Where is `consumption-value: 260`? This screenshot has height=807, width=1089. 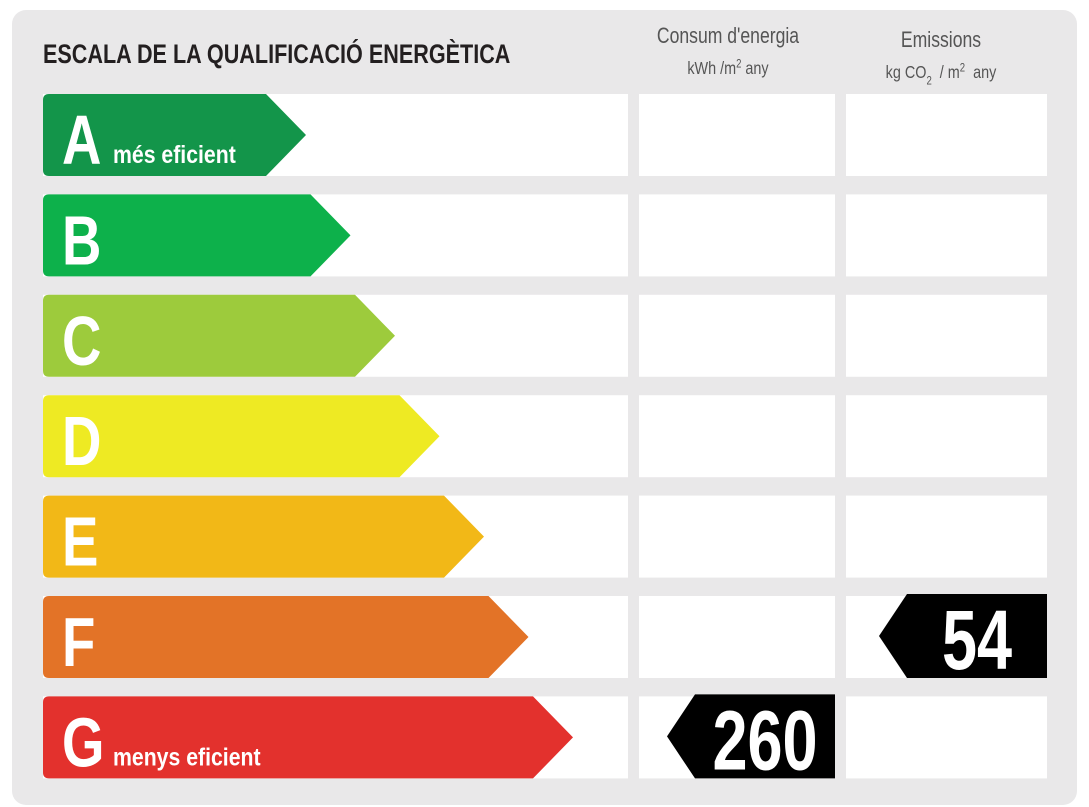 consumption-value: 260 is located at coordinates (764, 741).